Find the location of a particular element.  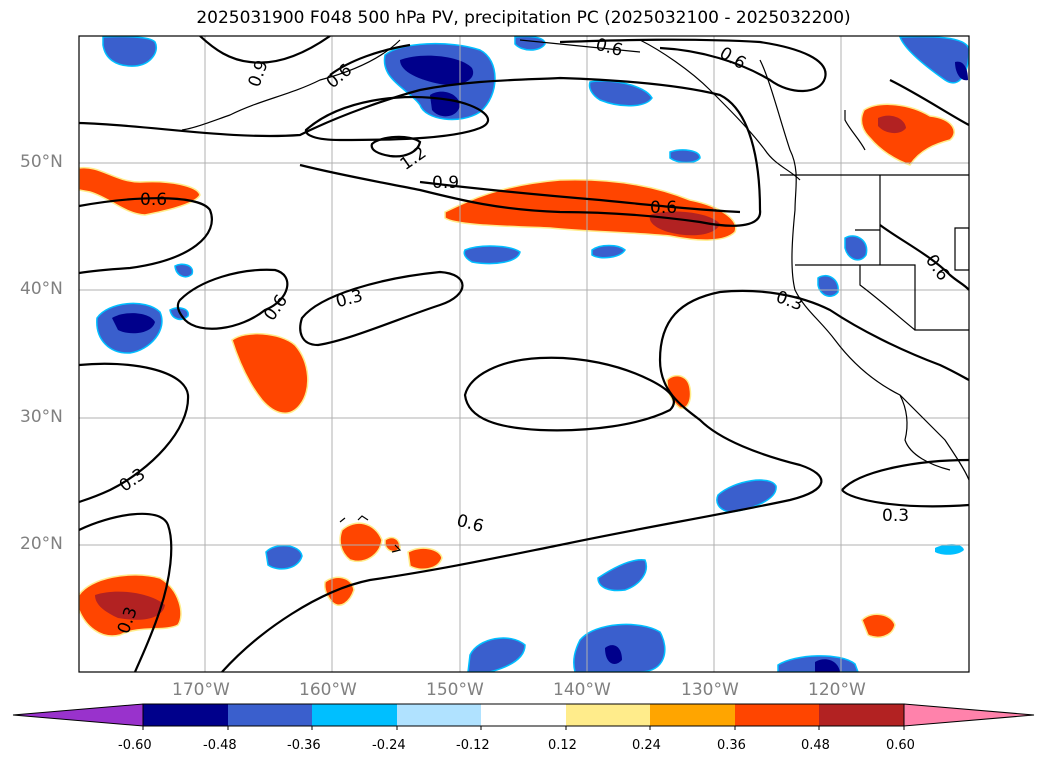

lat-label-40n: 40°N is located at coordinates (41, 289).